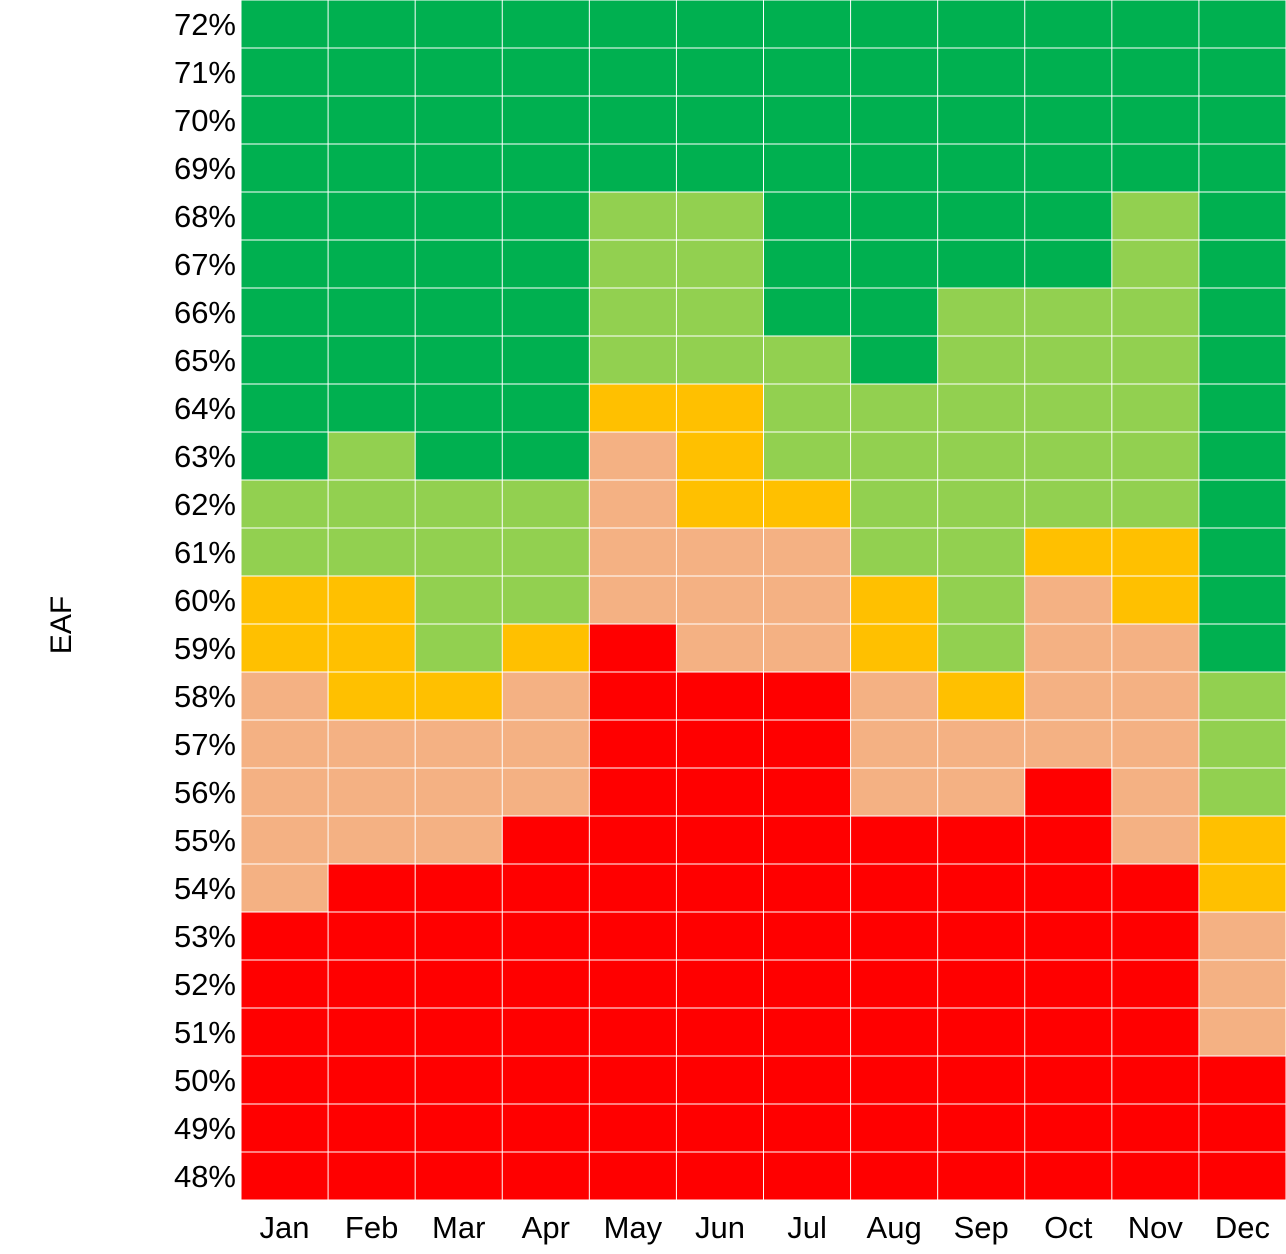  I want to click on heatmap-cell-jan-65pct, so click(285, 360).